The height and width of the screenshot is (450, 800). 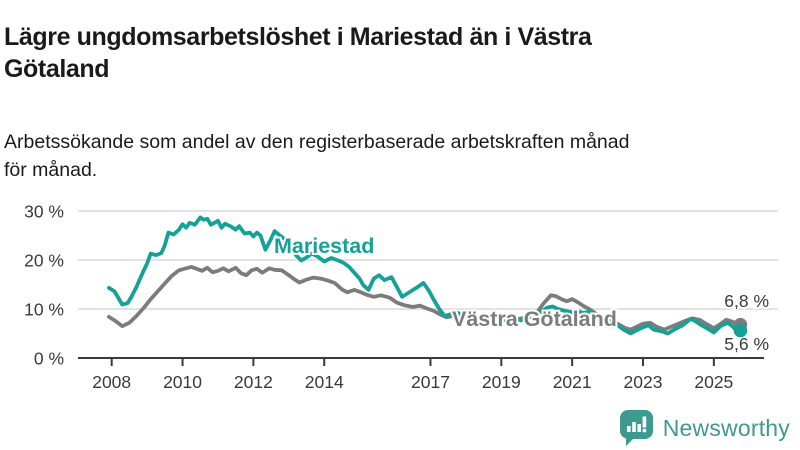 I want to click on mariestad-end-value-label: 5,6 %, so click(x=746, y=344).